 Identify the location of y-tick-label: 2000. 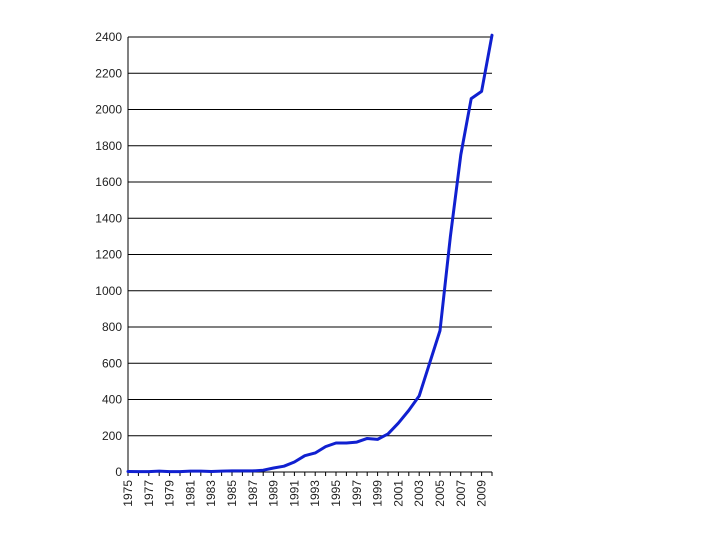
(108, 110).